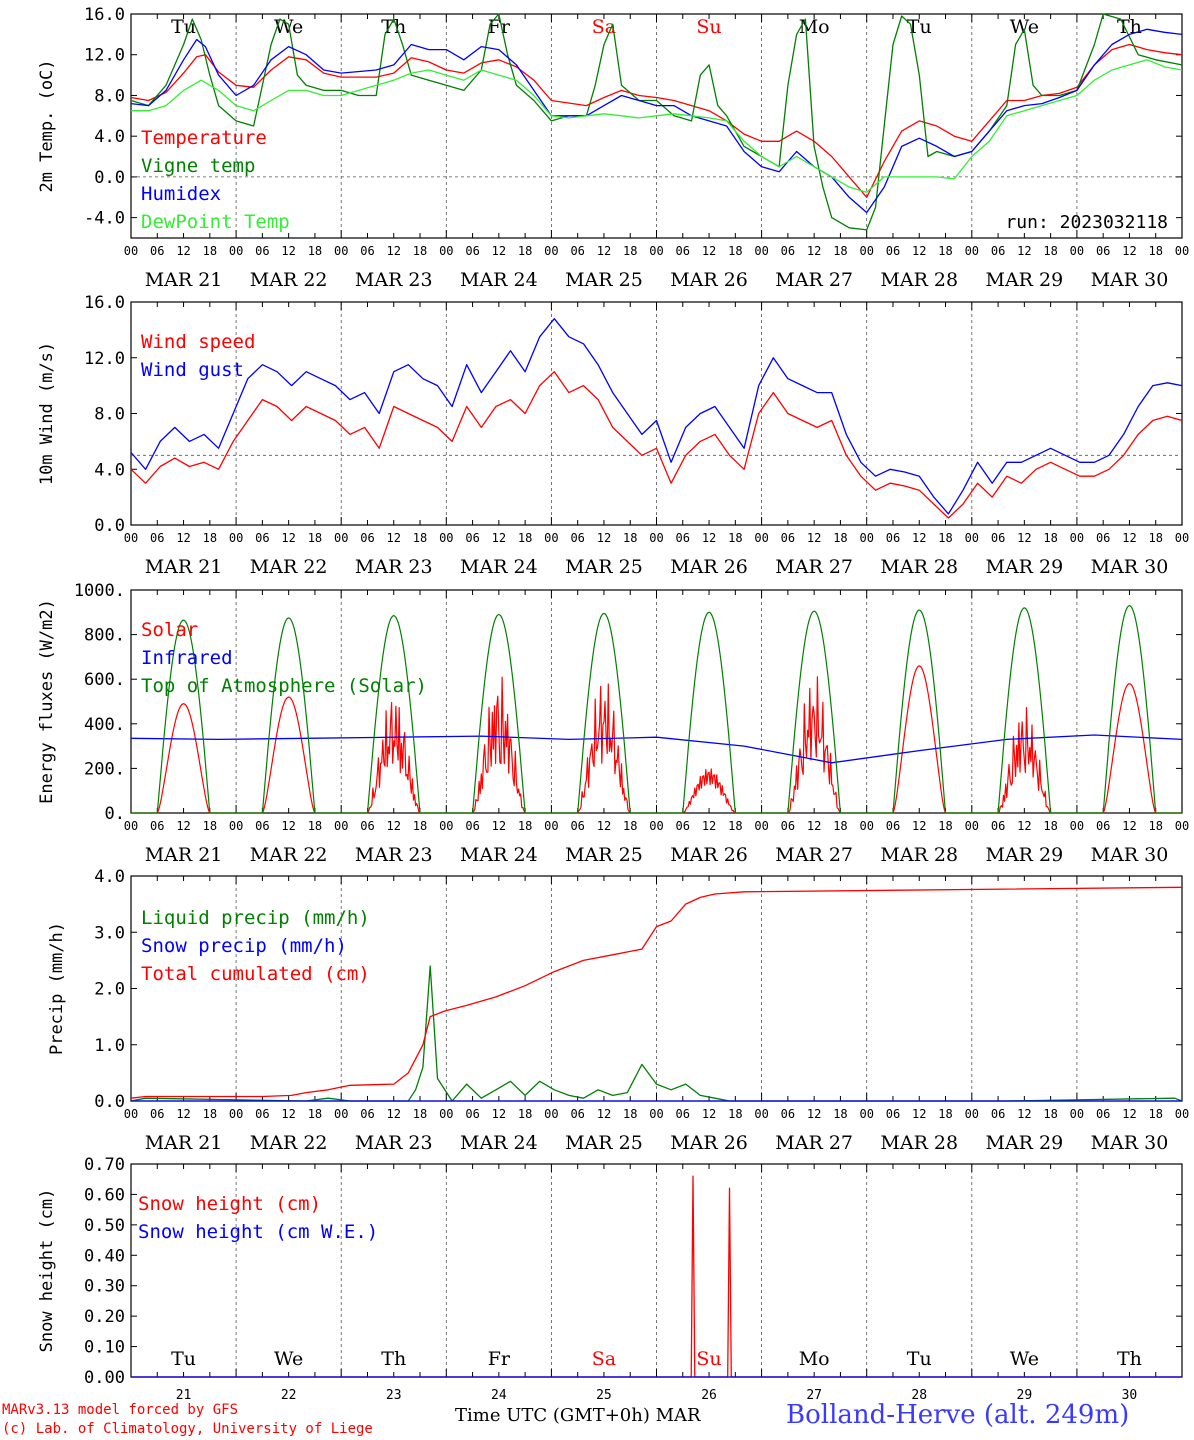 The height and width of the screenshot is (1440, 1194). I want to click on day-number-label: 26, so click(709, 1394).